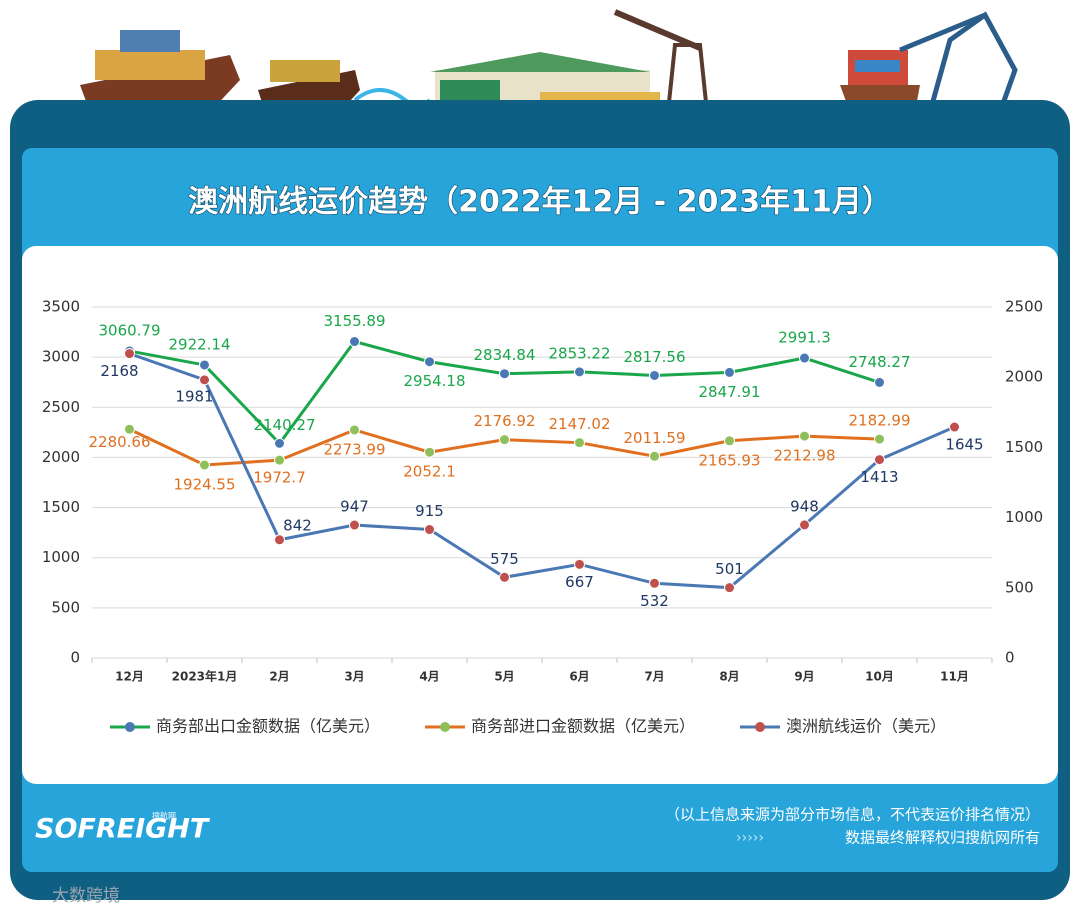 This screenshot has height=915, width=1080. I want to click on y-tick-label: 1000, so click(61, 557).